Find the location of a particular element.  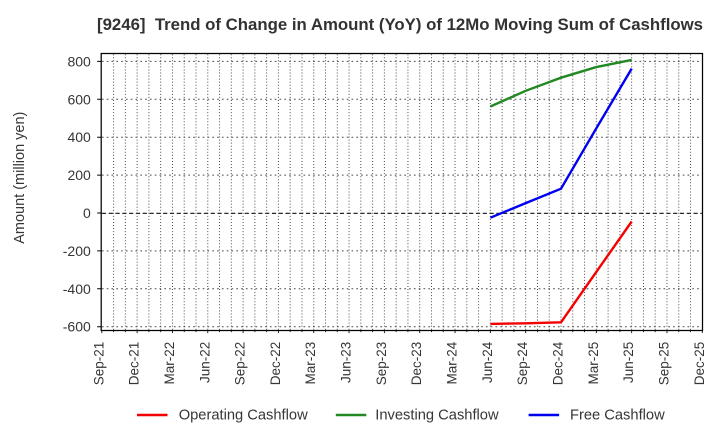

svg-text: Mar-24 is located at coordinates (452, 362).